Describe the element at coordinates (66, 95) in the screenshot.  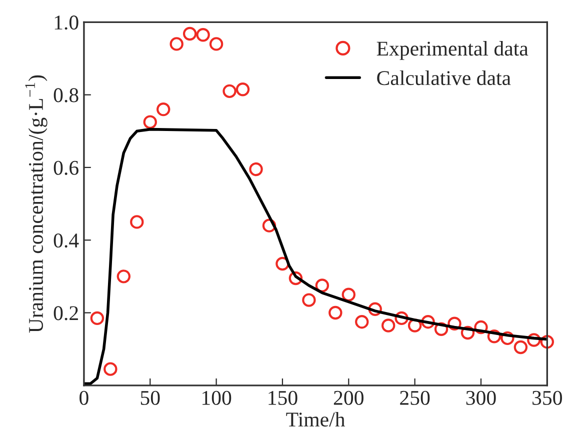
I see `y-tick-label: 0.8` at that location.